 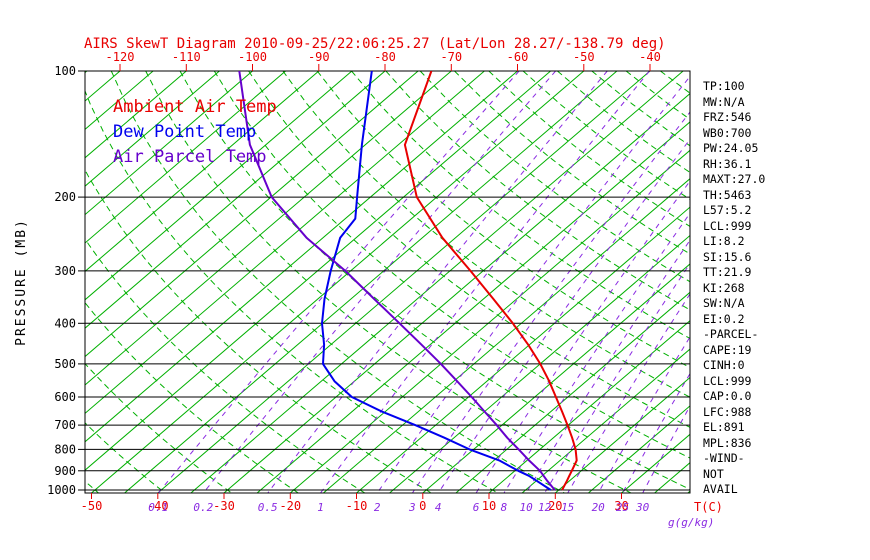 I want to click on bottom-temp-label: -30, so click(x=224, y=506).